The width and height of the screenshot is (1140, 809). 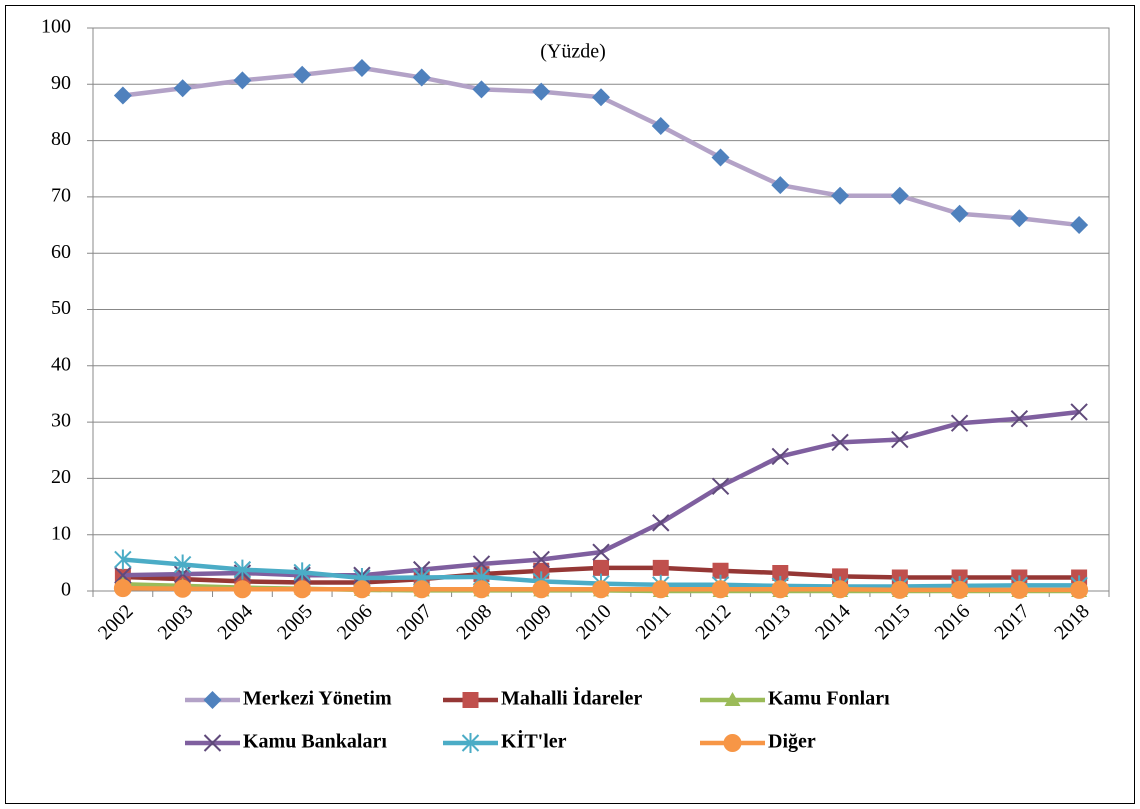 I want to click on y-tick-label: 20, so click(x=61, y=477).